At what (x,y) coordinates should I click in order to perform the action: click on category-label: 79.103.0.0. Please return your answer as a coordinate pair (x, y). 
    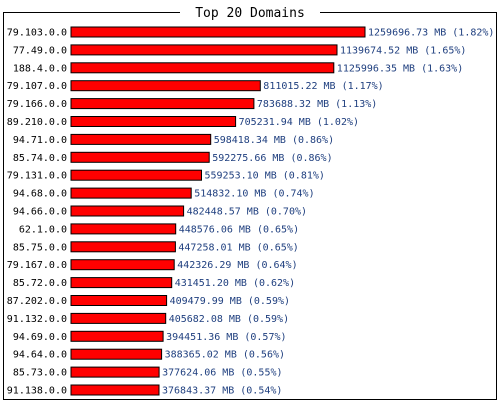
    Looking at the image, I should click on (37, 33).